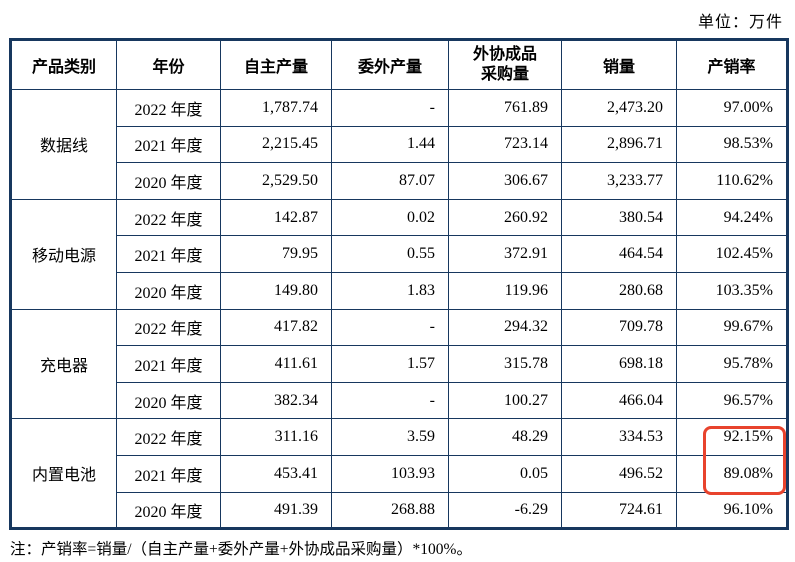 This screenshot has width=795, height=562. What do you see at coordinates (390, 64) in the screenshot?
I see `header-outsourced-production: 委外产量` at bounding box center [390, 64].